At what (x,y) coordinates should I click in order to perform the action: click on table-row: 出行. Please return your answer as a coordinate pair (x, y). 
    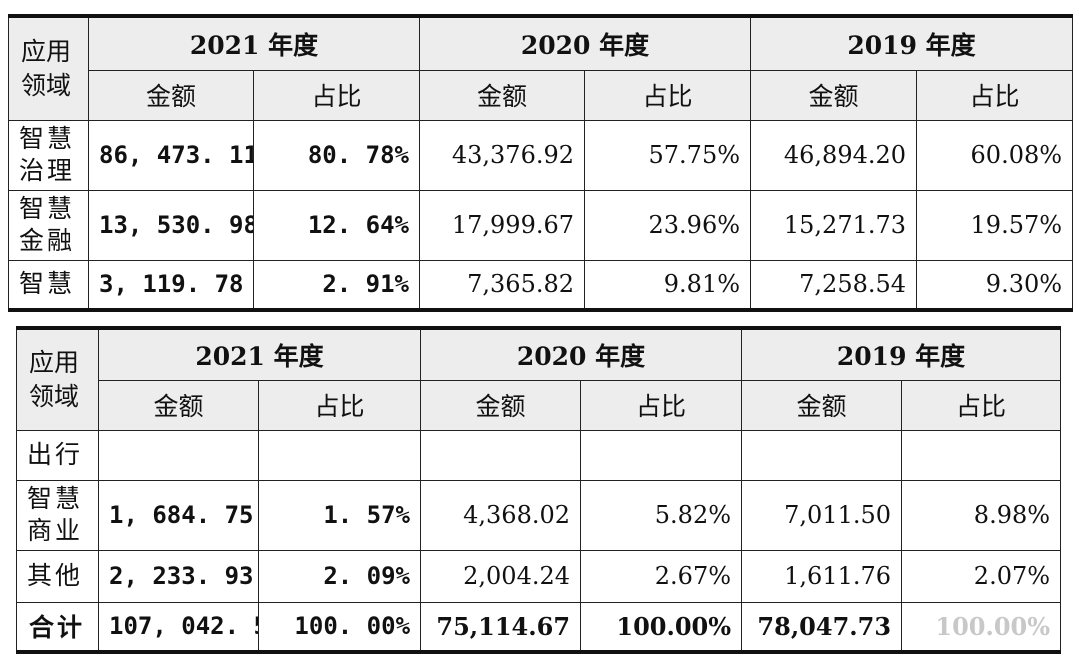
    Looking at the image, I should click on (539, 455).